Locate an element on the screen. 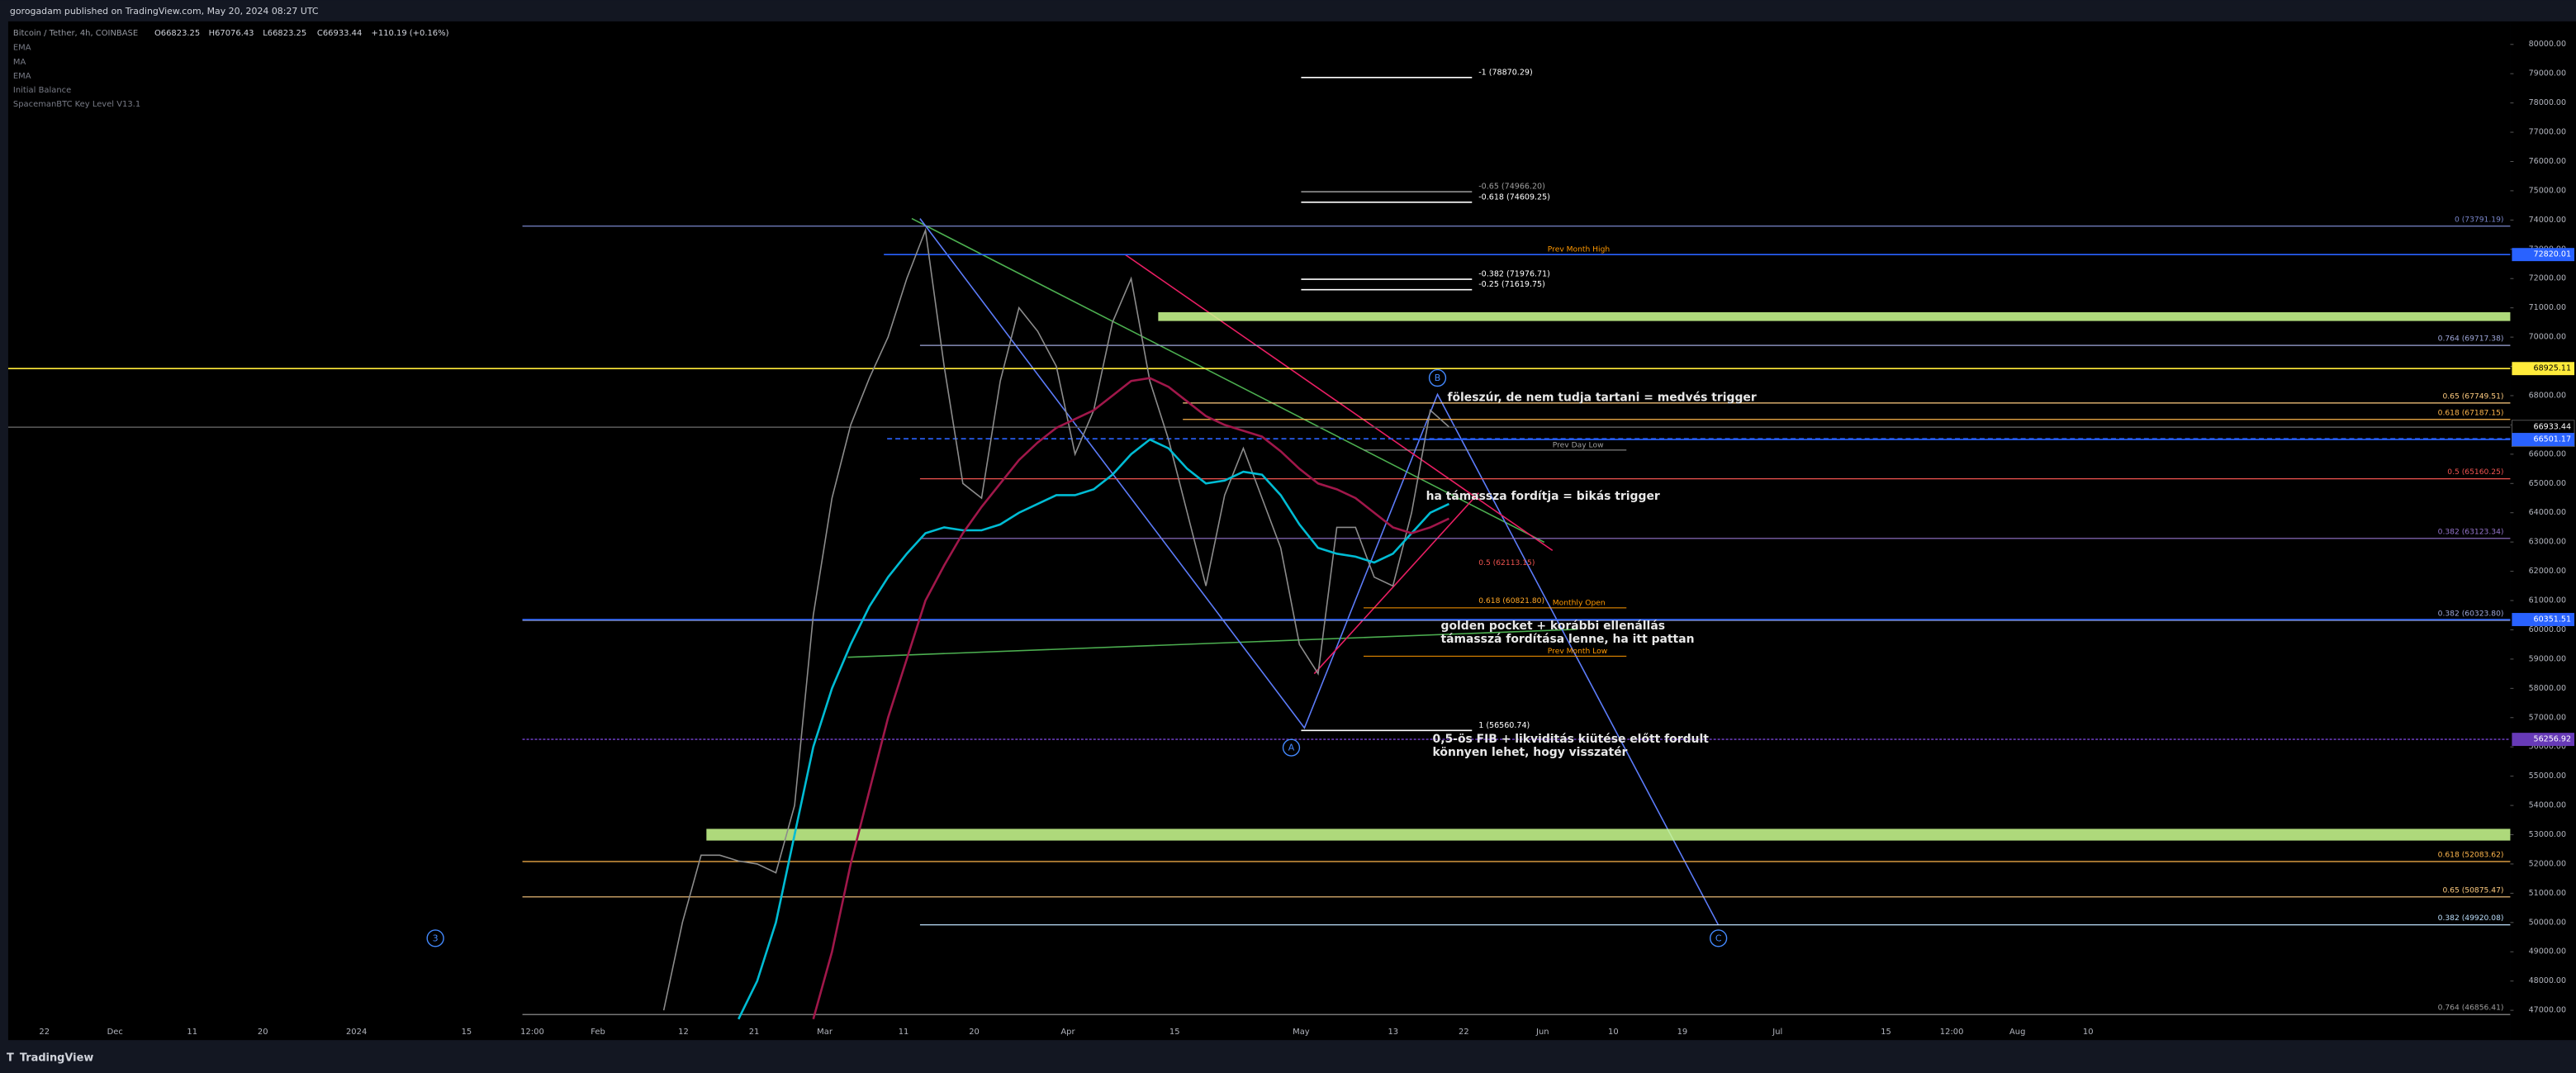 The image size is (2576, 1073). wave-label: C is located at coordinates (1718, 938).